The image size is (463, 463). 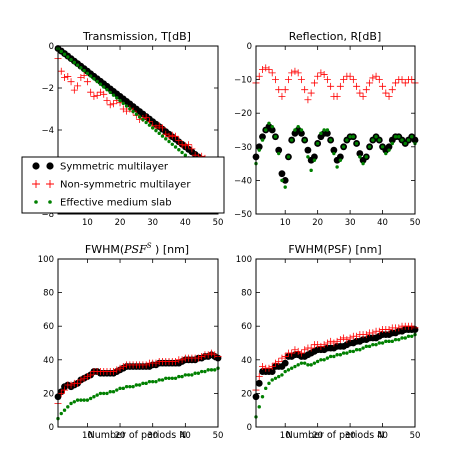 I want to click on y-tick-label: 40, so click(x=48, y=361).